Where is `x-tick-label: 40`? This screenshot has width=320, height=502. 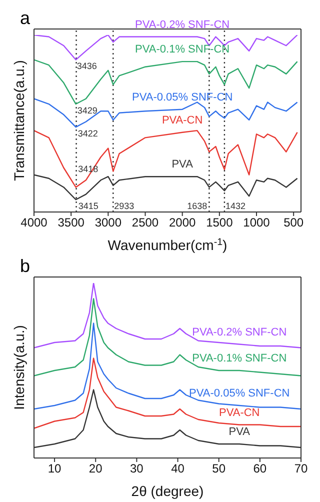
x-tick-label: 40 is located at coordinates (178, 469).